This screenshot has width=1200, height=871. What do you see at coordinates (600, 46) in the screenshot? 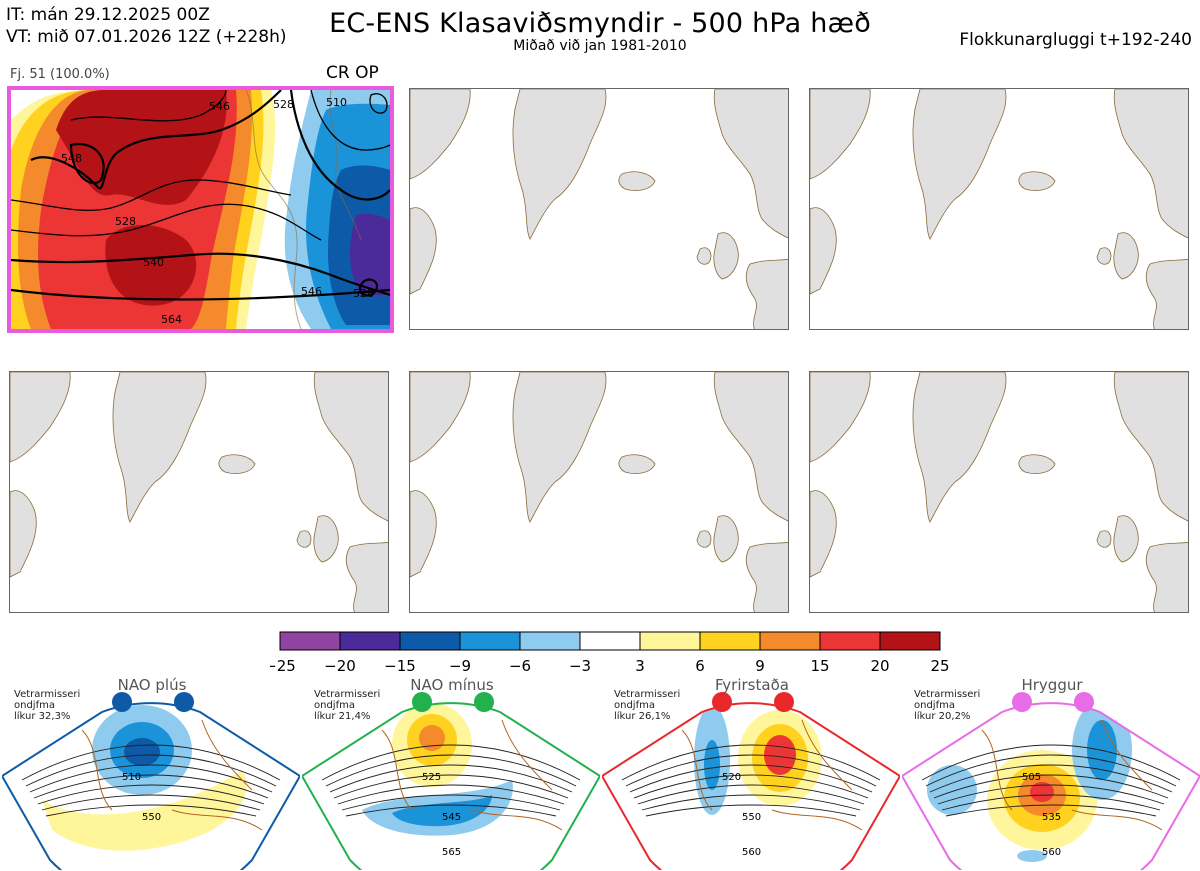
I see `page-subtitle: Miðað við jan 1981-2010` at bounding box center [600, 46].